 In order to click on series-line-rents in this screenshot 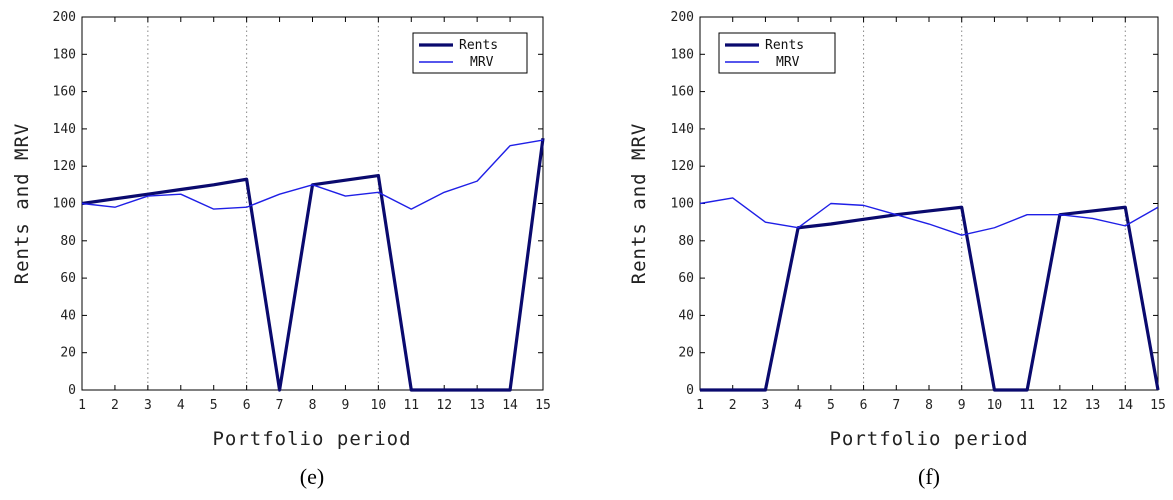, I will do `click(930, 298)`.